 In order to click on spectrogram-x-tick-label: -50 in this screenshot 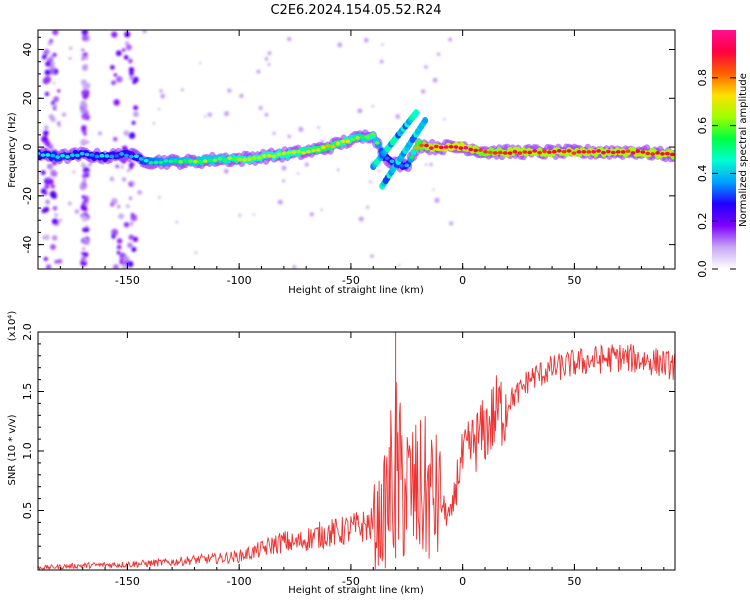, I will do `click(351, 280)`.